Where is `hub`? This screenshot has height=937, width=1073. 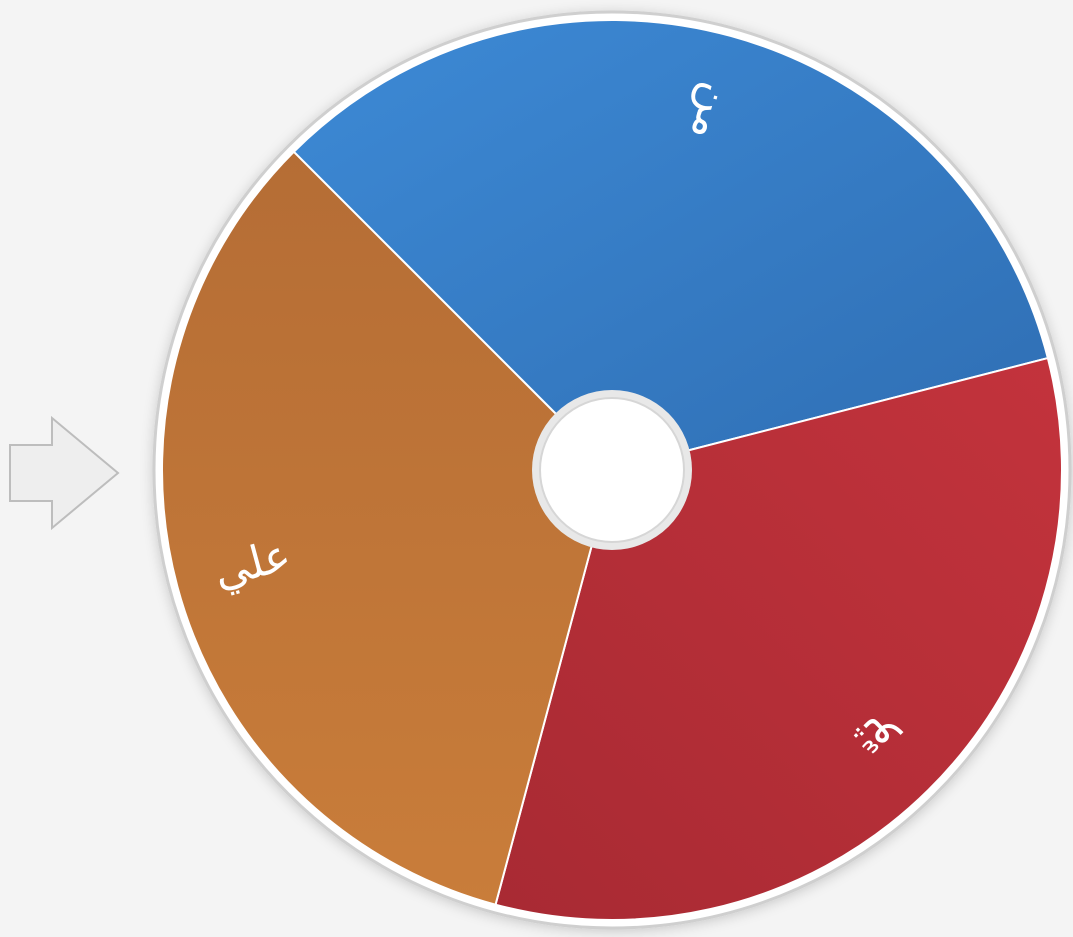 hub is located at coordinates (612, 470).